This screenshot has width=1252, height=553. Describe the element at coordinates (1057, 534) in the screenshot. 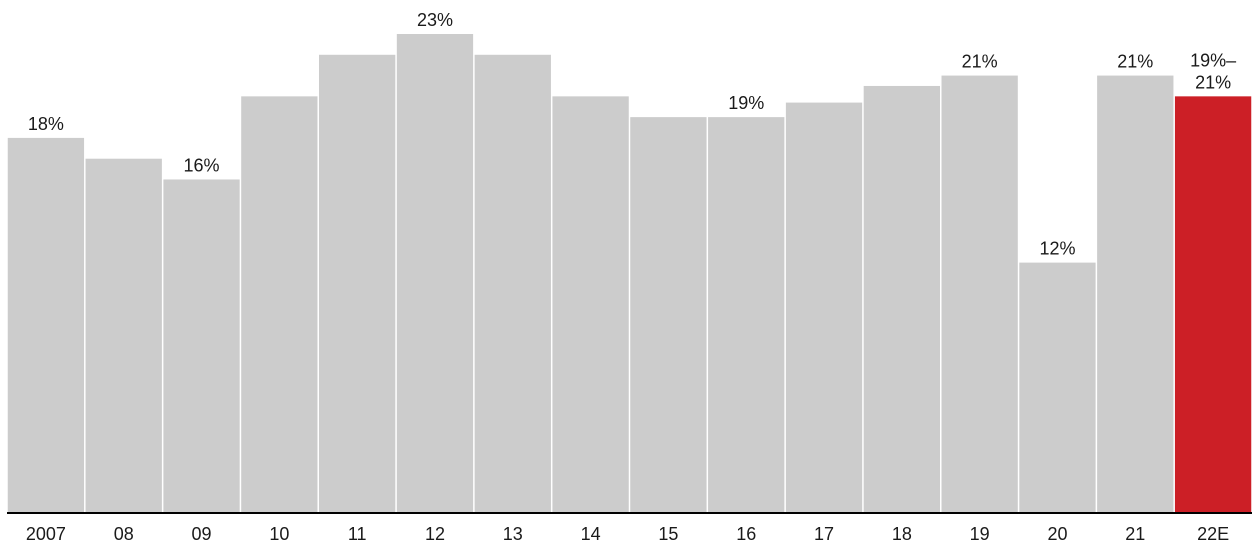

I see `x-tick-label: 20` at that location.